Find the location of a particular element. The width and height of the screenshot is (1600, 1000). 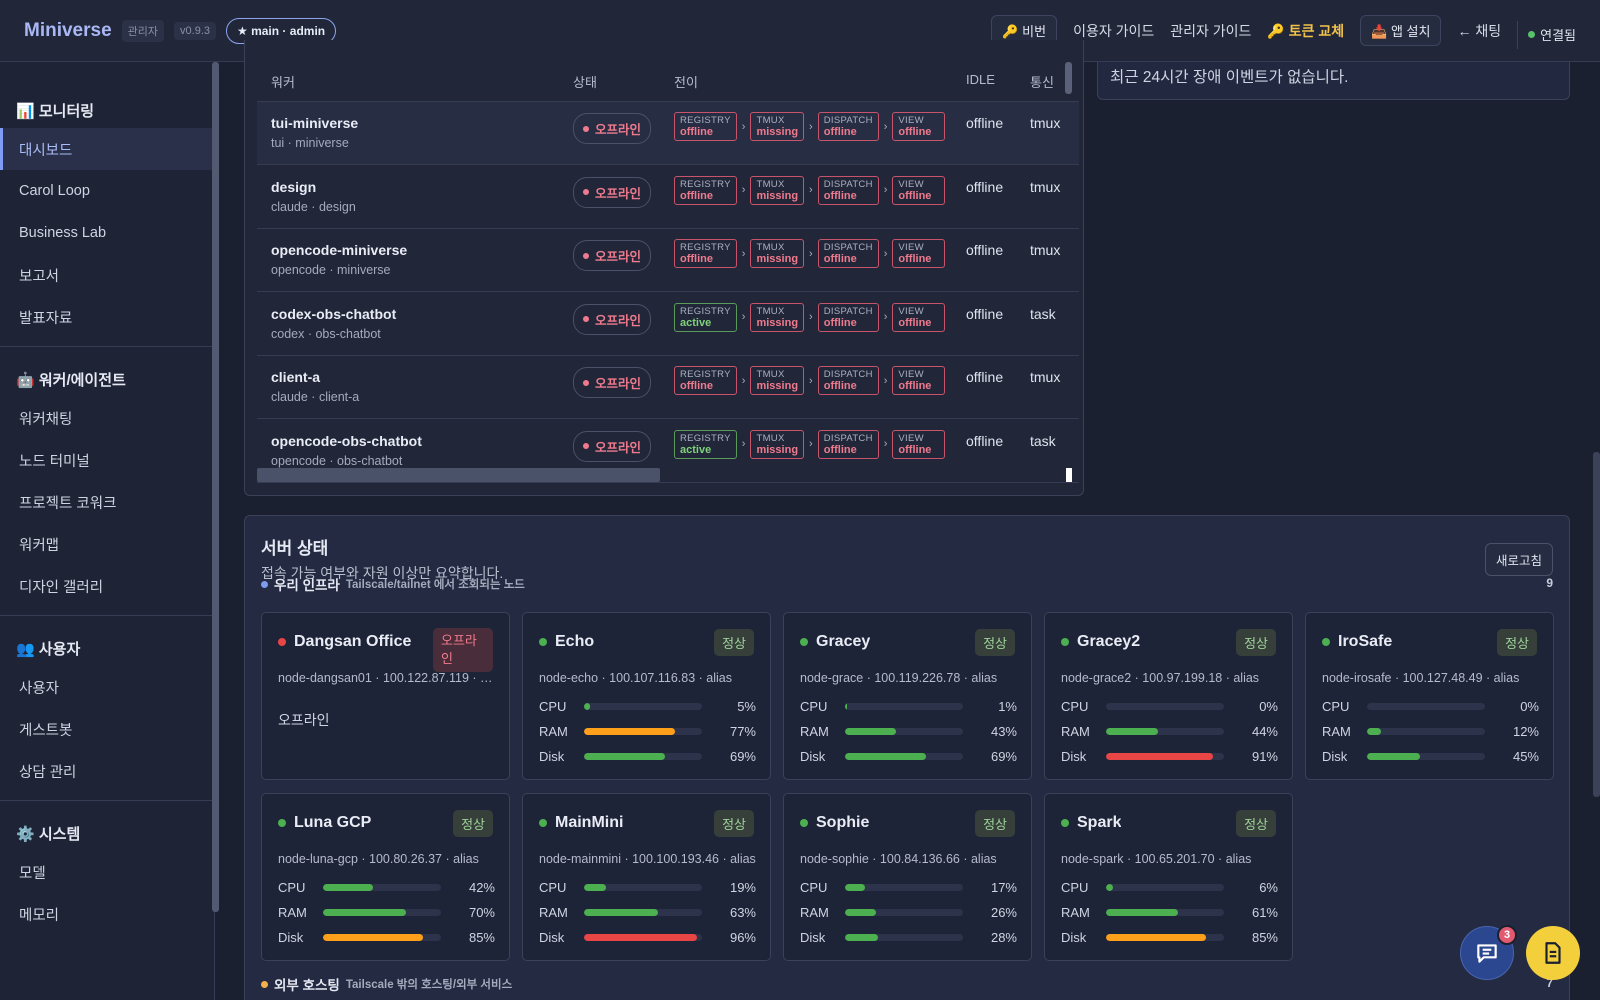

metric-disk: Disk 91% is located at coordinates (1169, 757).